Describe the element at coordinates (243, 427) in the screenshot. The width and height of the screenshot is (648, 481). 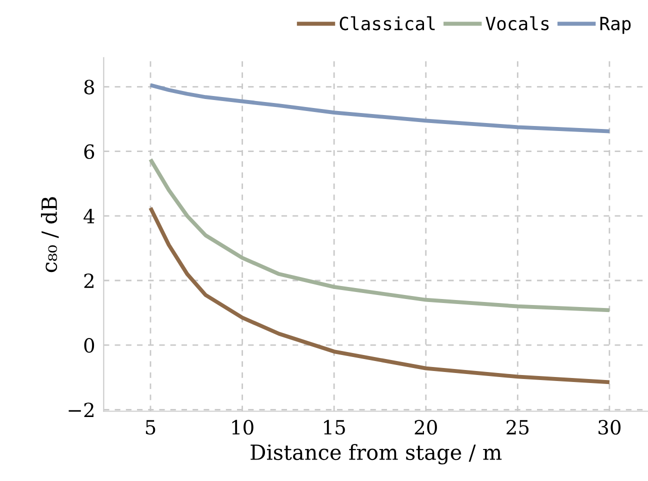
I see `x-tick-label: 10` at that location.